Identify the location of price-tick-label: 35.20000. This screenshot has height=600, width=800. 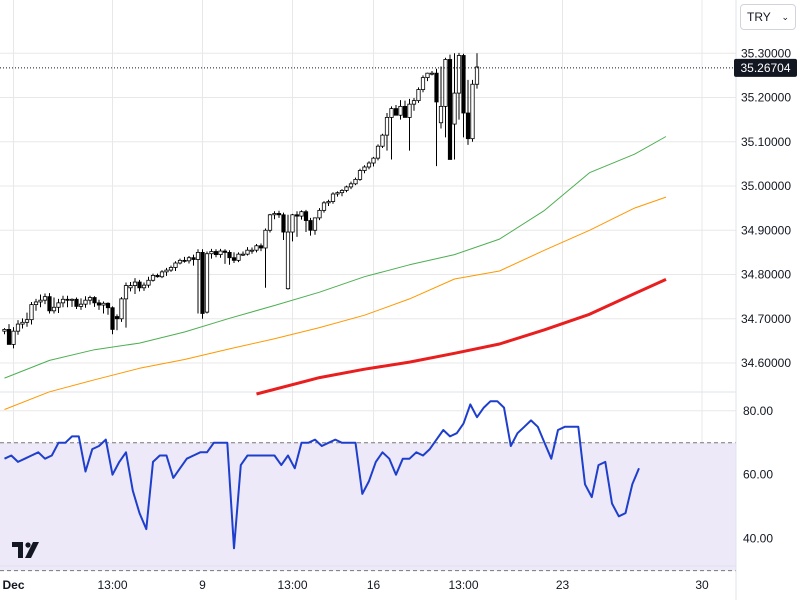
(766, 98).